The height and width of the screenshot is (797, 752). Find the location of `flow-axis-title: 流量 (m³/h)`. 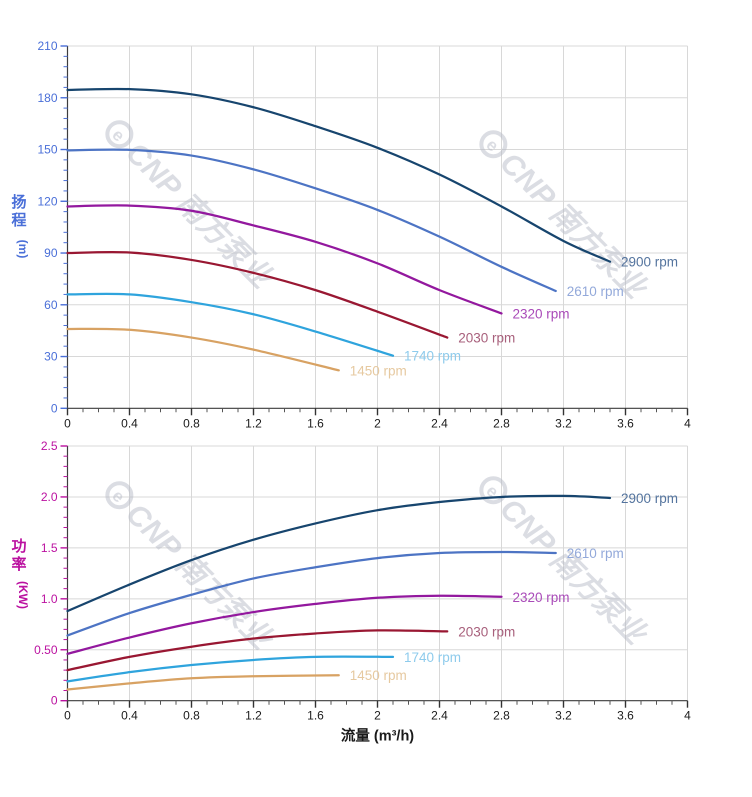

flow-axis-title: 流量 (m³/h) is located at coordinates (377, 736).